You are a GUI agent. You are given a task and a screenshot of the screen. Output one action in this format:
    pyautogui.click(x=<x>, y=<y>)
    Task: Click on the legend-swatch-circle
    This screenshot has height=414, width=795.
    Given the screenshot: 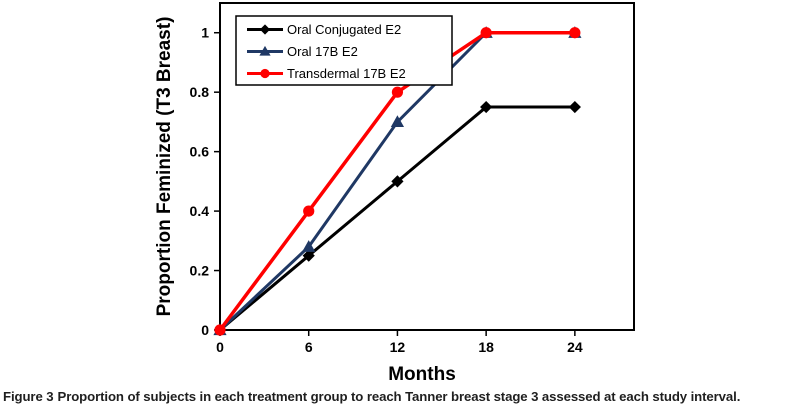 What is the action you would take?
    pyautogui.click(x=265, y=73)
    